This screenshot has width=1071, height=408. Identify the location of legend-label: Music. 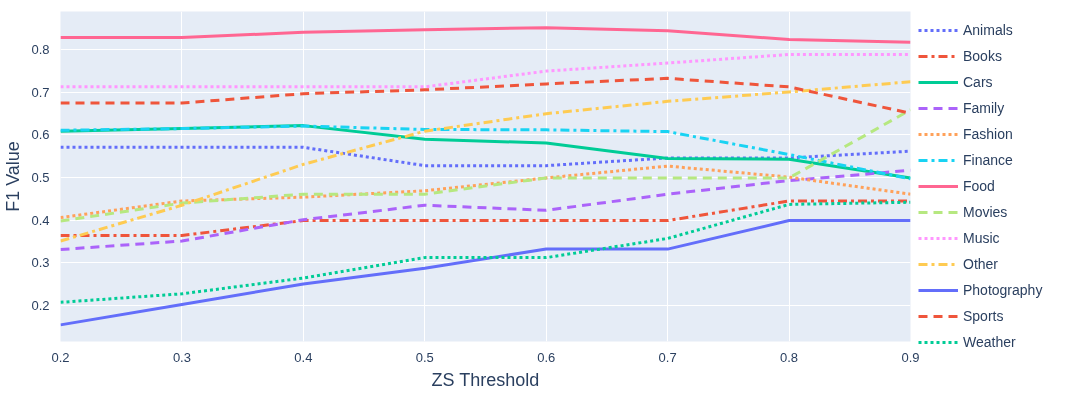
(981, 238).